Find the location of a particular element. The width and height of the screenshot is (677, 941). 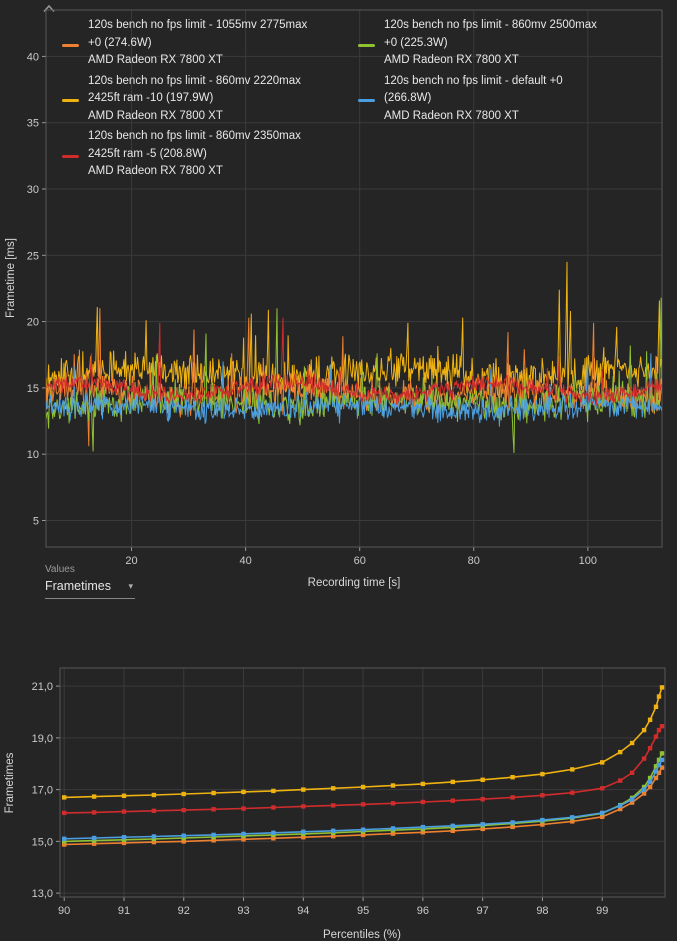

y-tick-label: 15 is located at coordinates (33, 389).